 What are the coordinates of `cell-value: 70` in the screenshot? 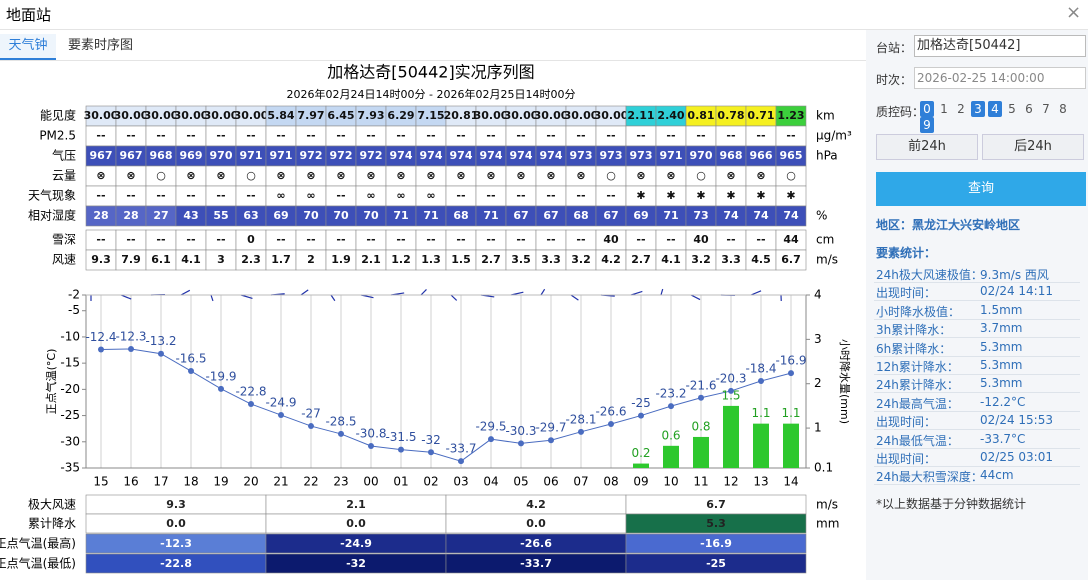 It's located at (341, 215).